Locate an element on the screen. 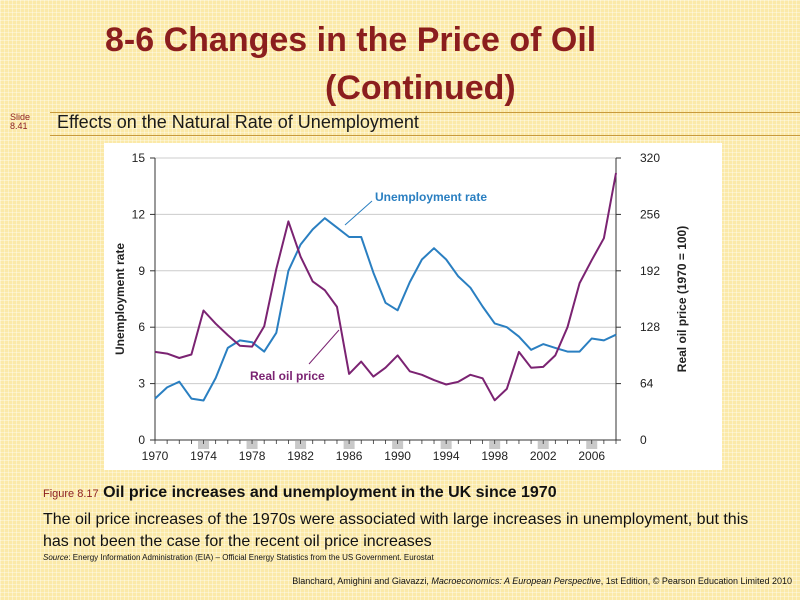 The height and width of the screenshot is (600, 800). x-tick-label: 1978 is located at coordinates (252, 456).